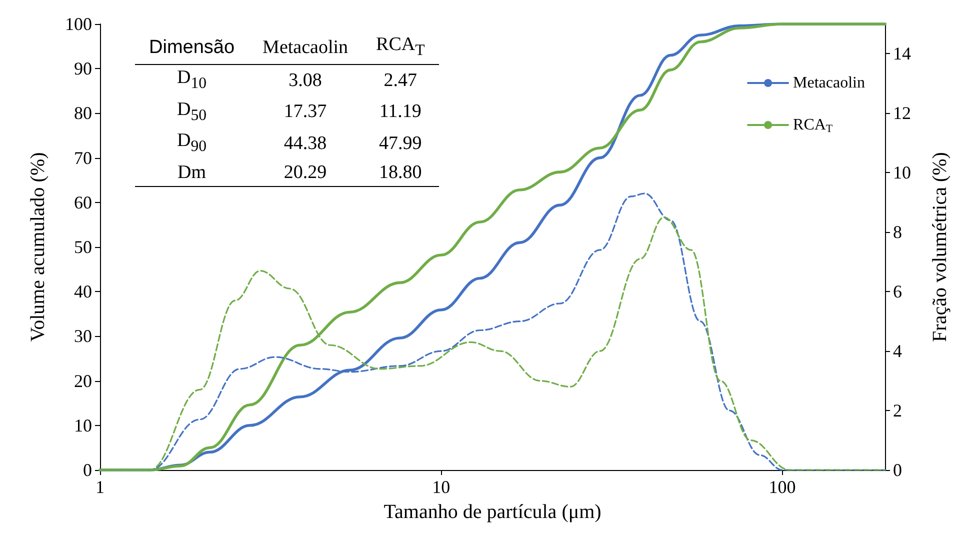 This screenshot has width=965, height=538. What do you see at coordinates (83, 292) in the screenshot?
I see `y-tick-label: 40` at bounding box center [83, 292].